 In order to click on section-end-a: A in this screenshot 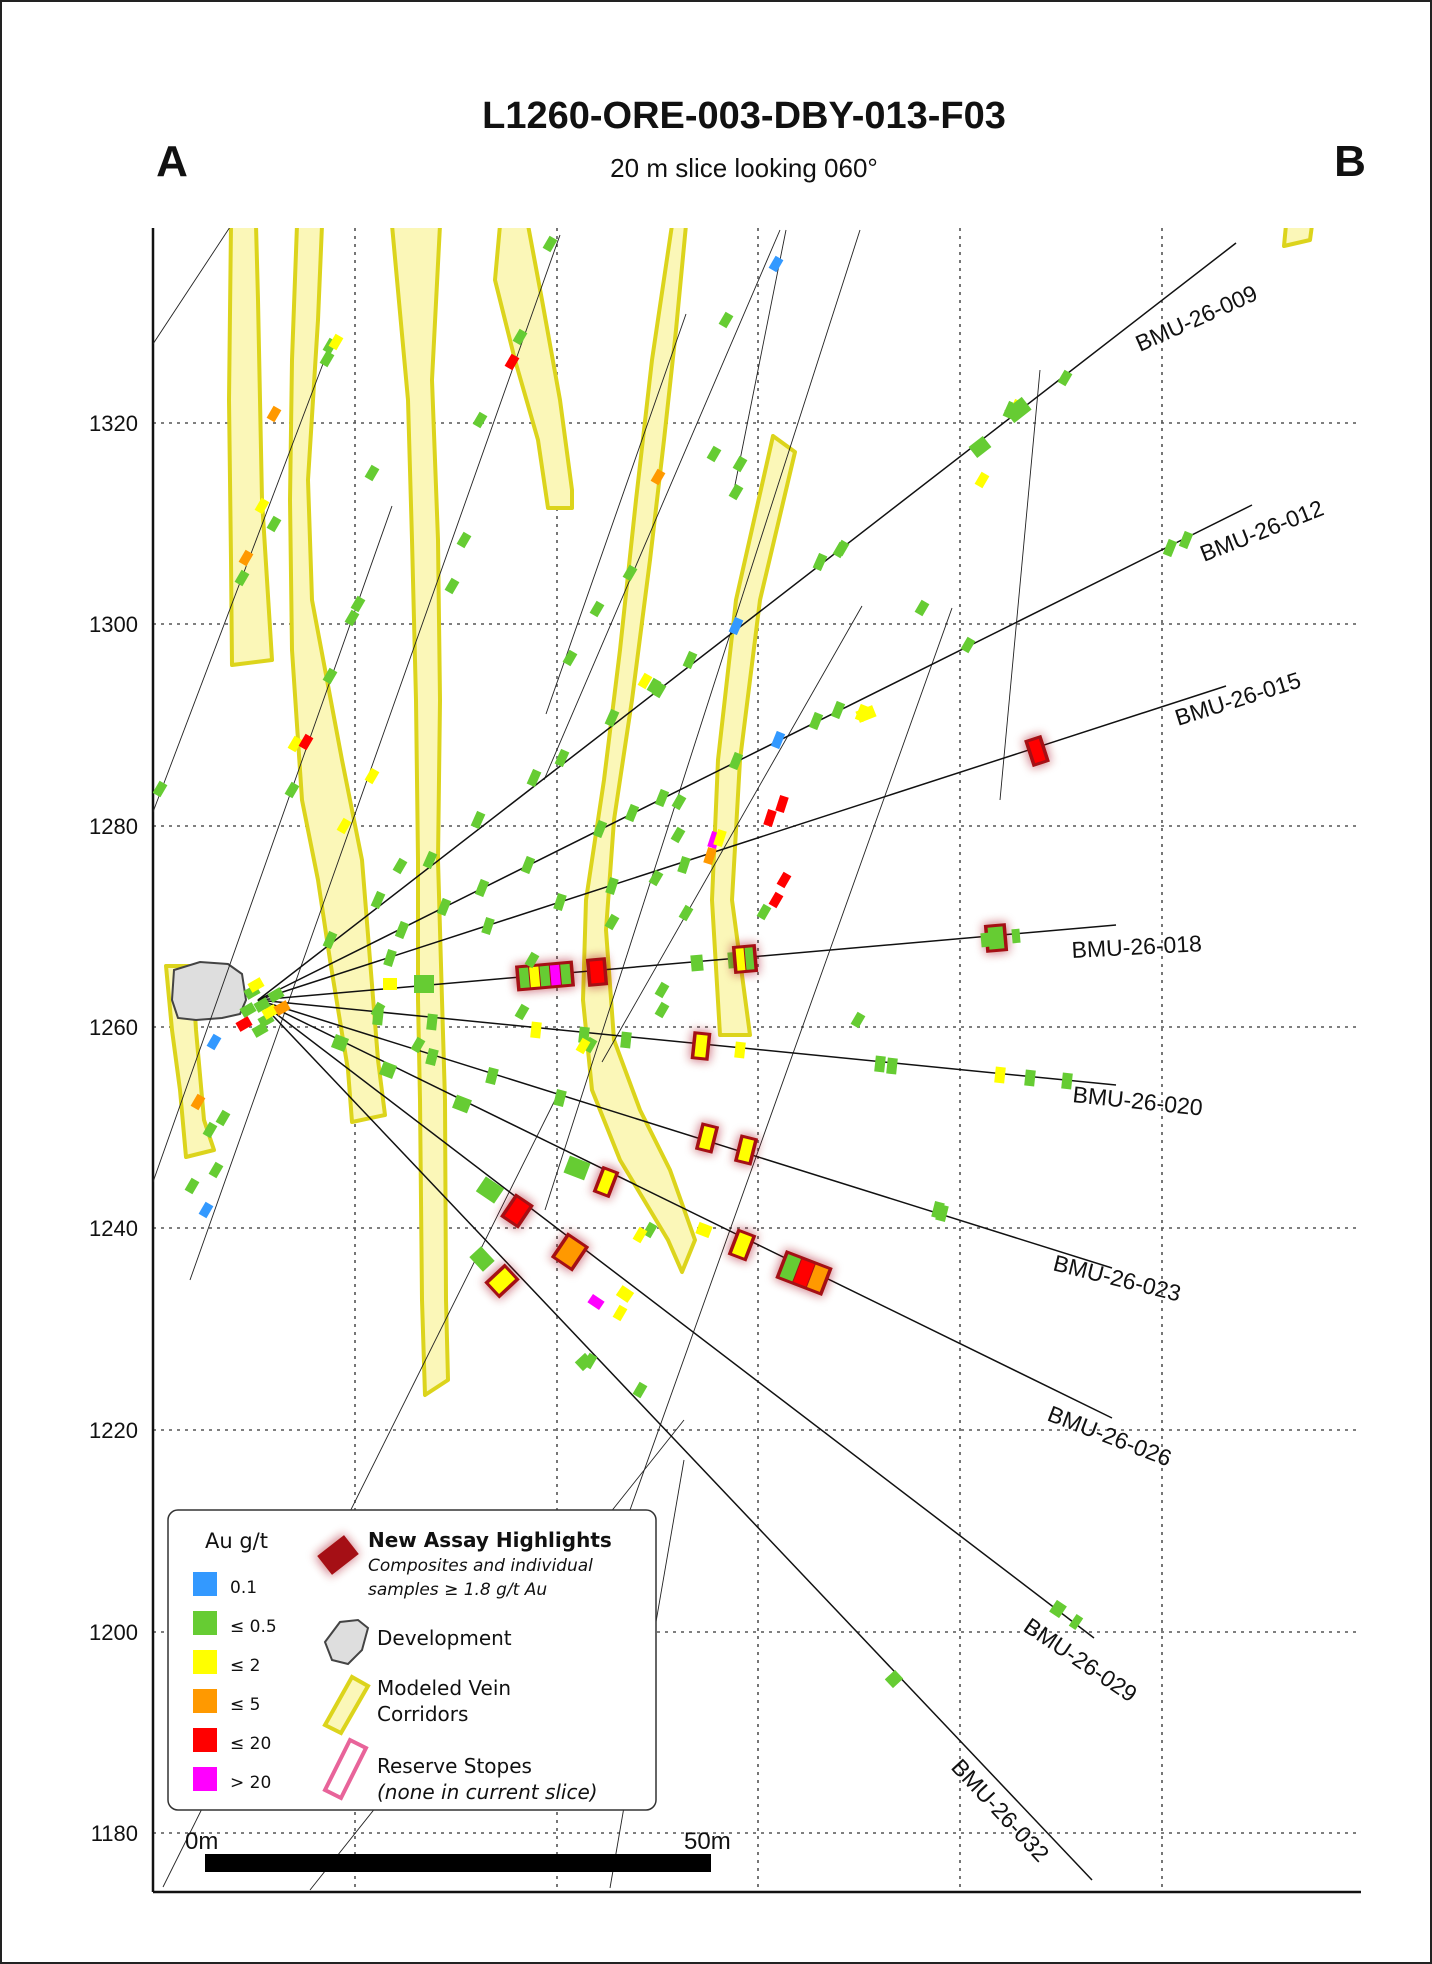, I will do `click(172, 161)`.